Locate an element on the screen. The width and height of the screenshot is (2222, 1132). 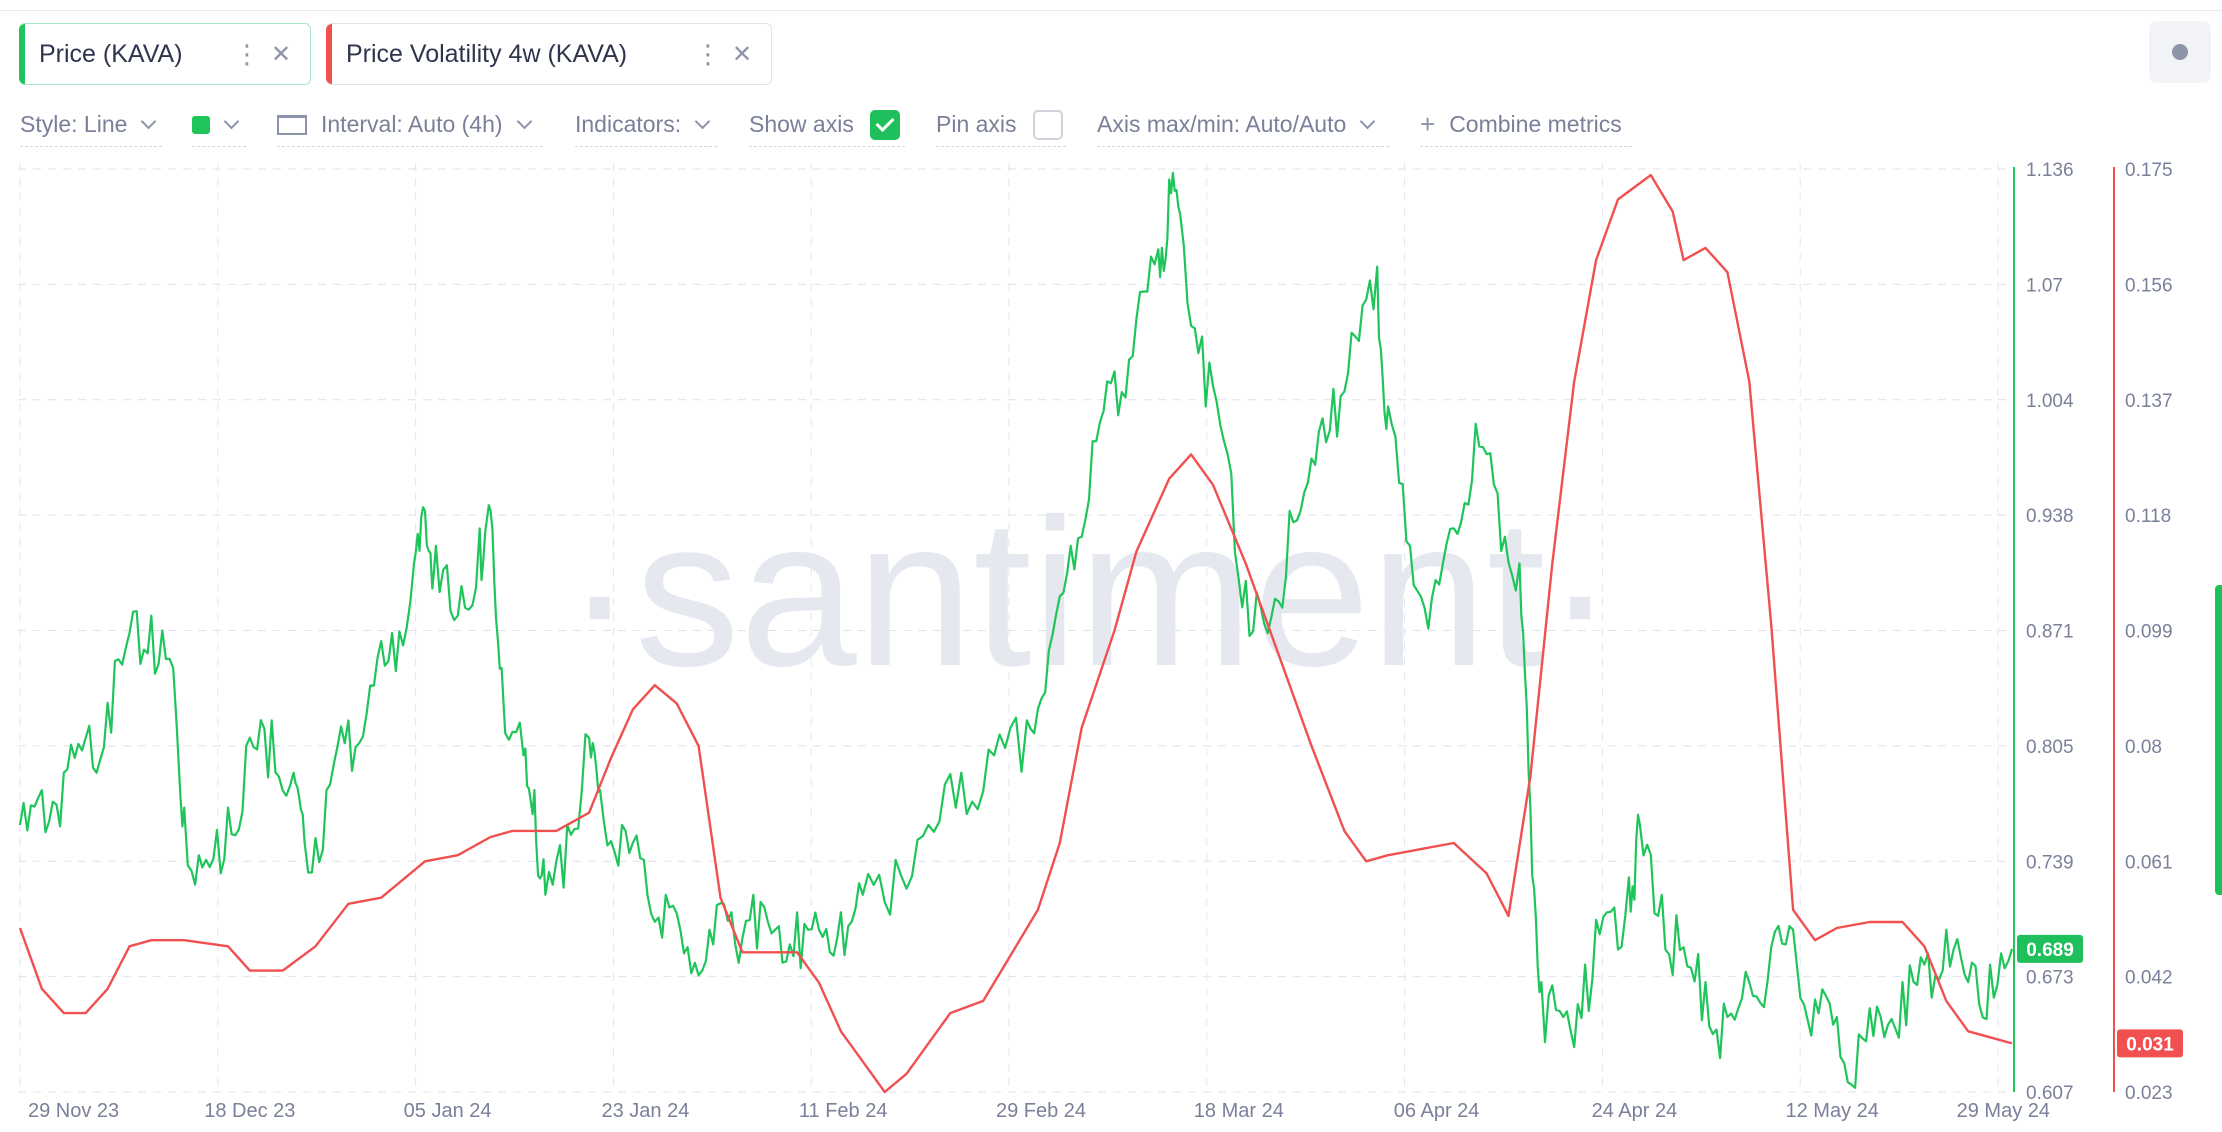
price-current-value: 0.689 is located at coordinates (2050, 950).